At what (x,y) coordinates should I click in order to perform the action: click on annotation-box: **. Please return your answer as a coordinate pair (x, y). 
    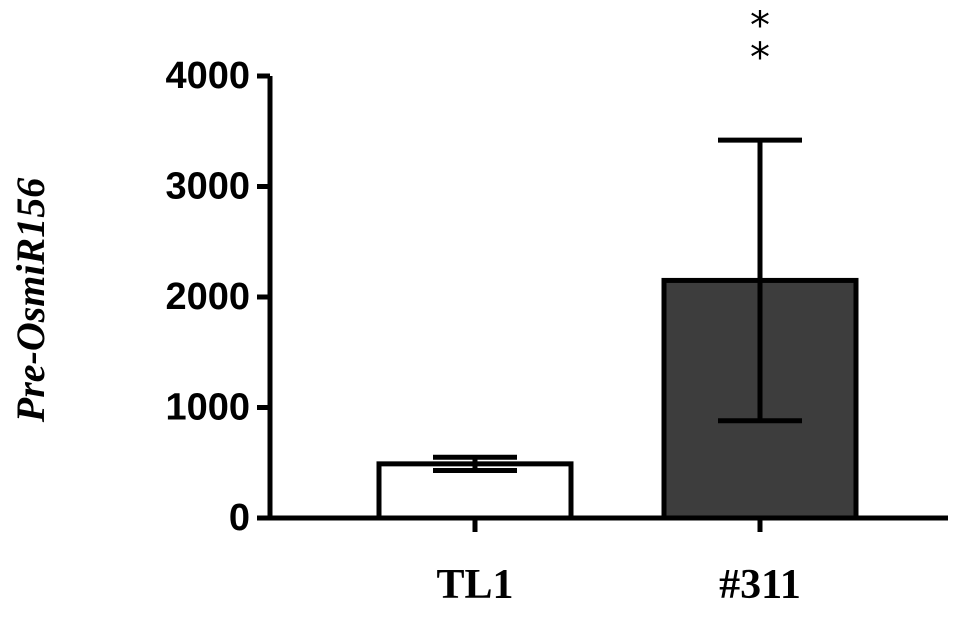
    Looking at the image, I should click on (760, 45).